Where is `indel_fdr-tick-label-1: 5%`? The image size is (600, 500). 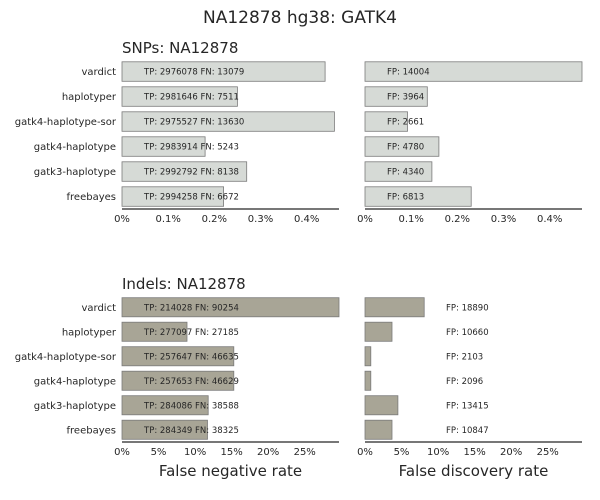
indel_fdr-tick-label-1: 5% is located at coordinates (402, 452).